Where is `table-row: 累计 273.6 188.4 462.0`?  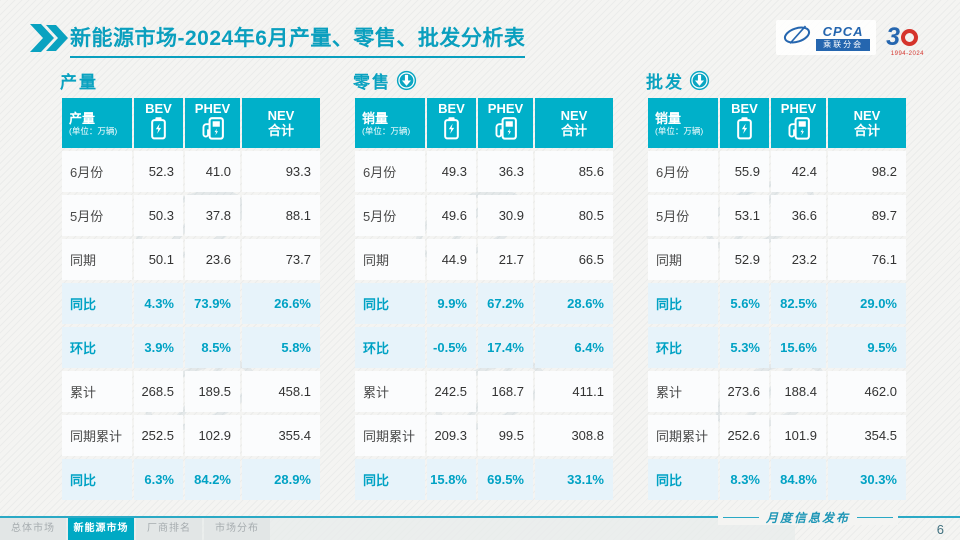 table-row: 累计 273.6 188.4 462.0 is located at coordinates (777, 391).